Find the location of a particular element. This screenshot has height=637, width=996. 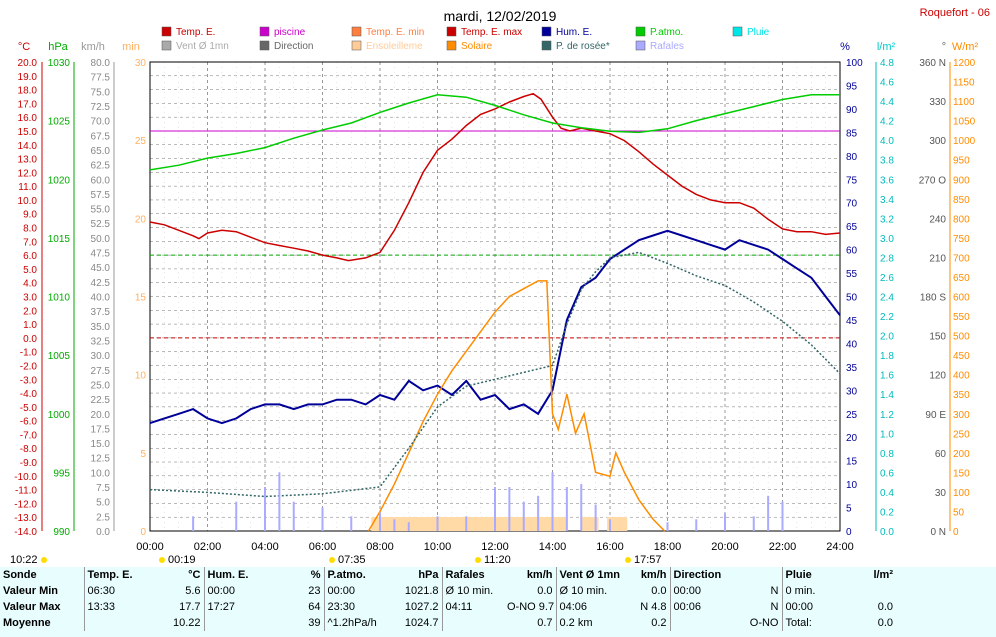

pct-tick: 70 is located at coordinates (852, 204).